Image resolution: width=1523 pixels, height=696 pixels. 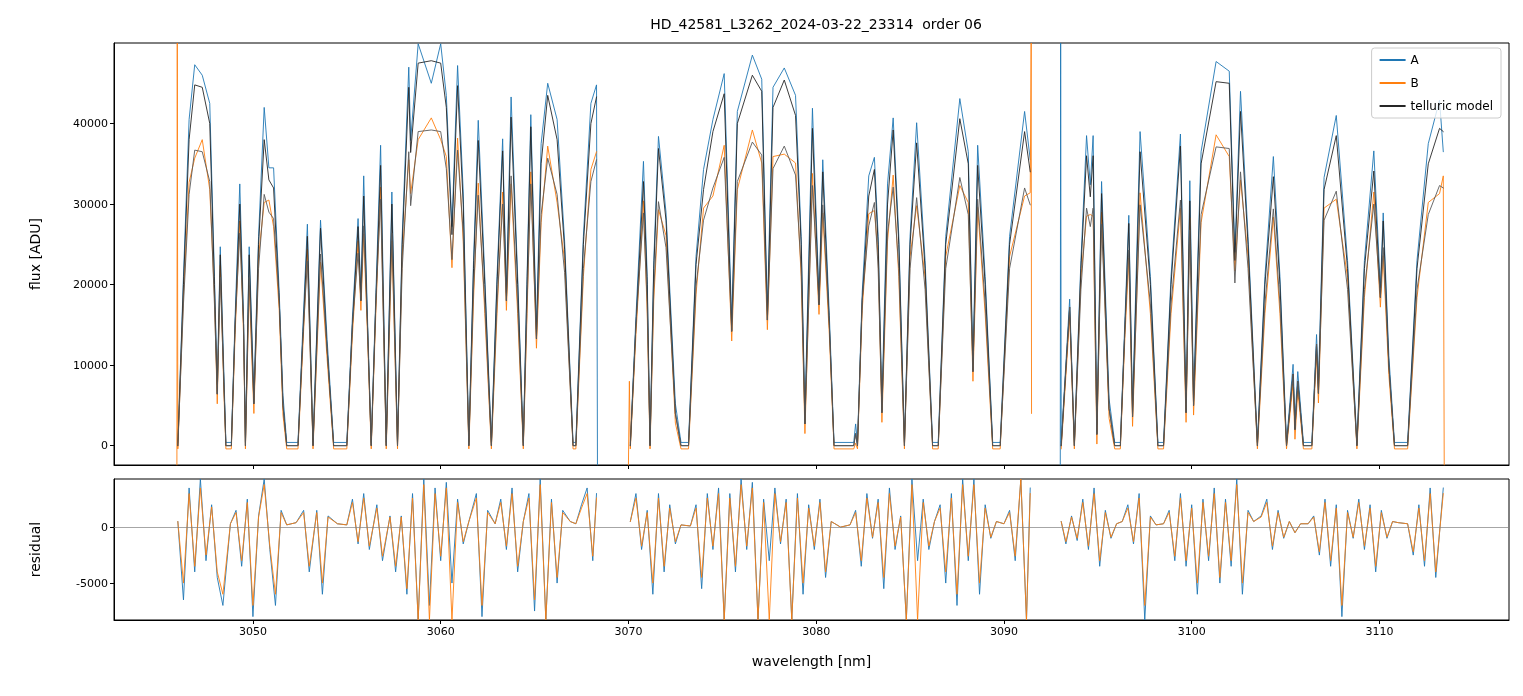 What do you see at coordinates (35, 254) in the screenshot?
I see `y-axis-title: flux [ADU]` at bounding box center [35, 254].